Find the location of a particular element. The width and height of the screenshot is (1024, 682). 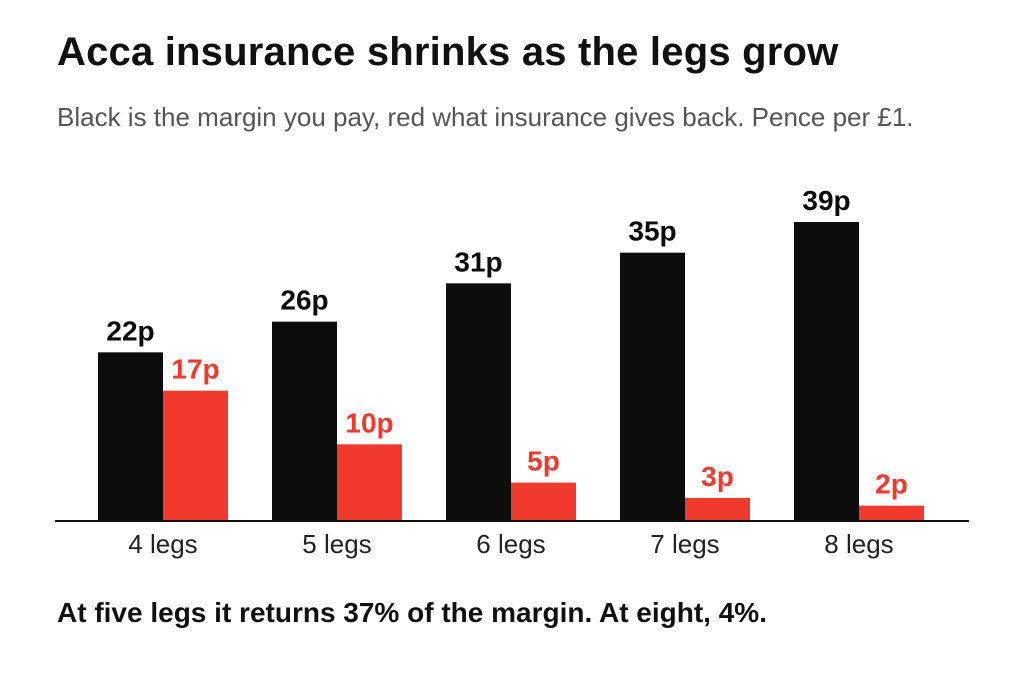

x-tick-labels-group: 4 legs 5 legs 6 legs 7 legs 8 legs is located at coordinates (510, 544).